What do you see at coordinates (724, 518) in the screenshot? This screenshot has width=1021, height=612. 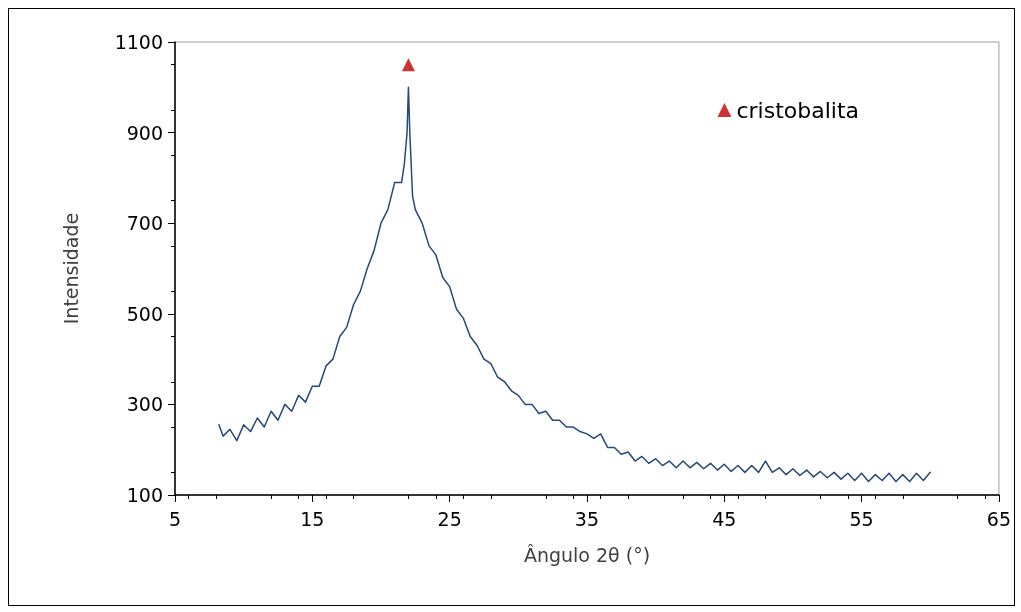 I see `x-tick-label: 45` at bounding box center [724, 518].